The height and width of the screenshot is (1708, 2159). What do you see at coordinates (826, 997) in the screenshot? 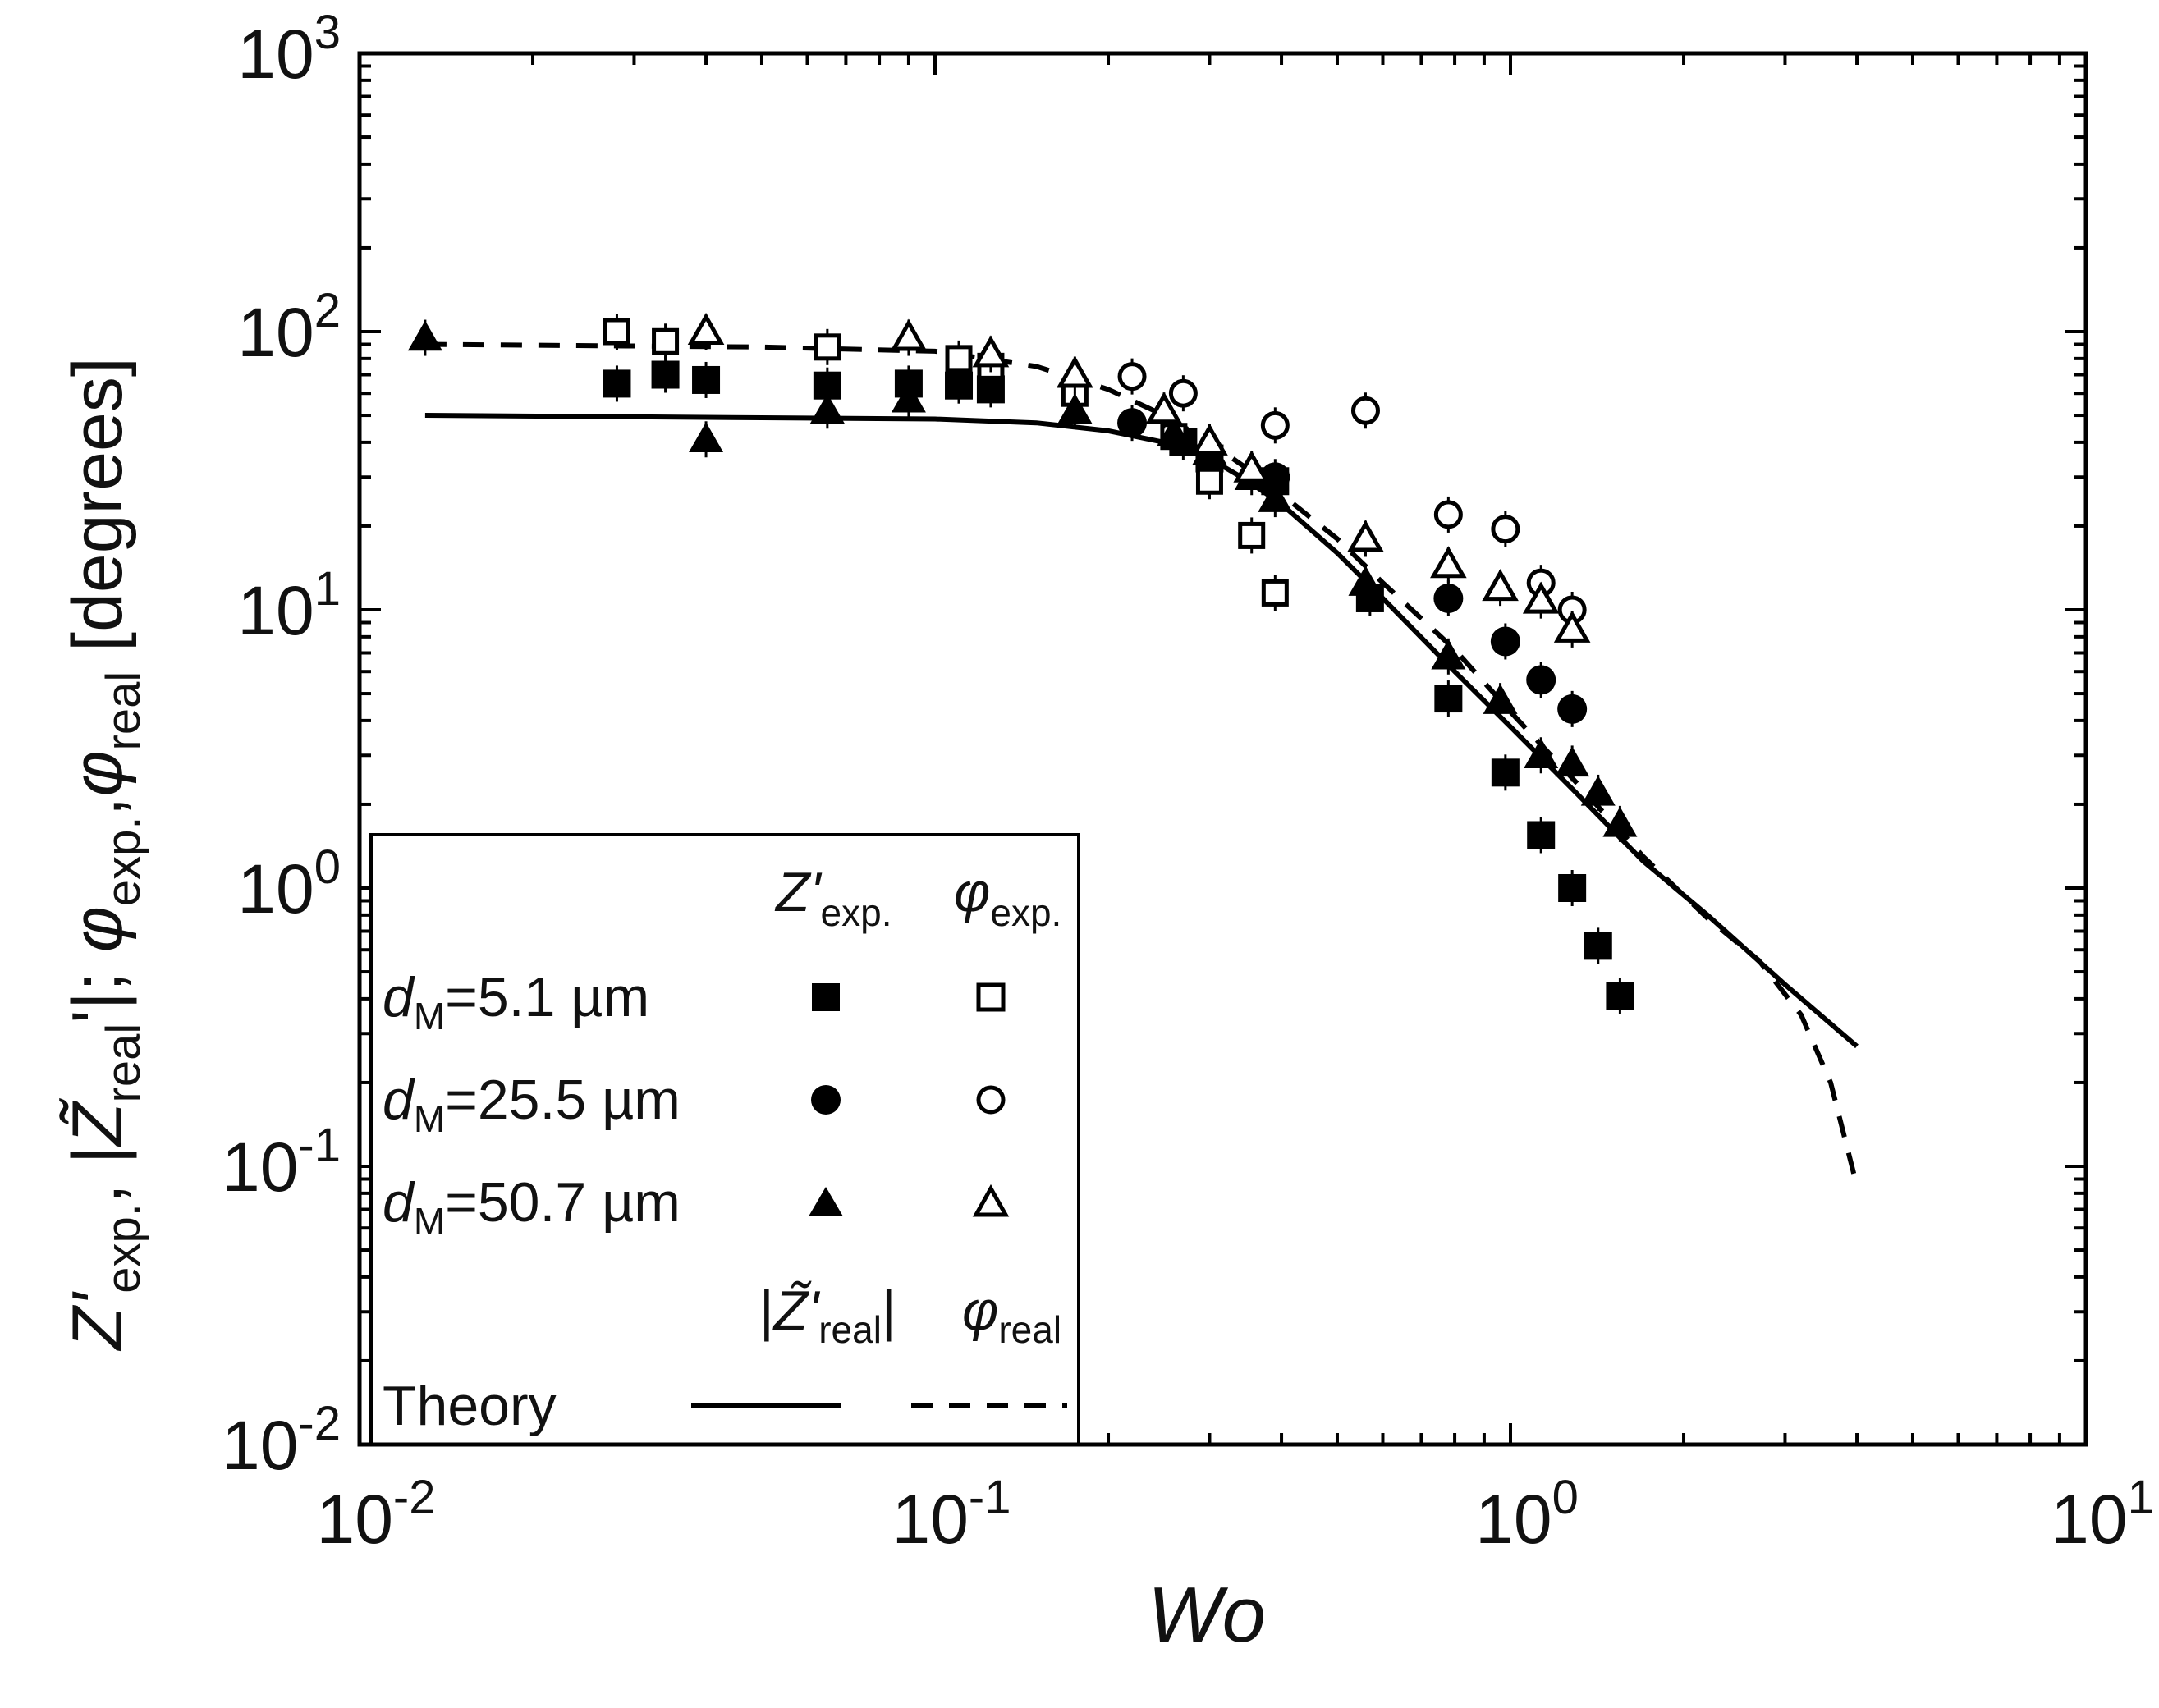
I see `legend-marker-square-filled` at bounding box center [826, 997].